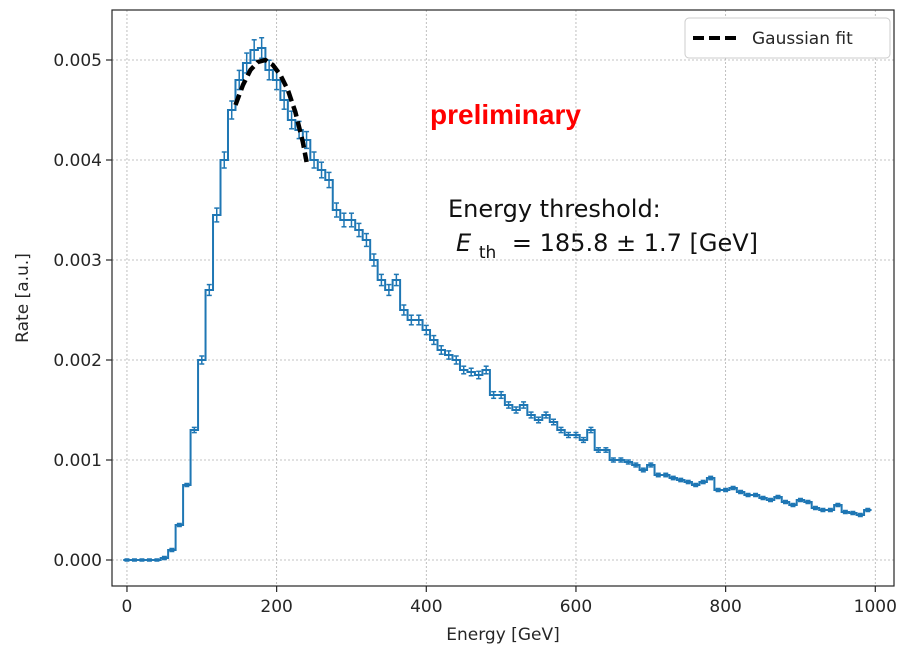  I want to click on x-tick-label: 600, so click(576, 607).